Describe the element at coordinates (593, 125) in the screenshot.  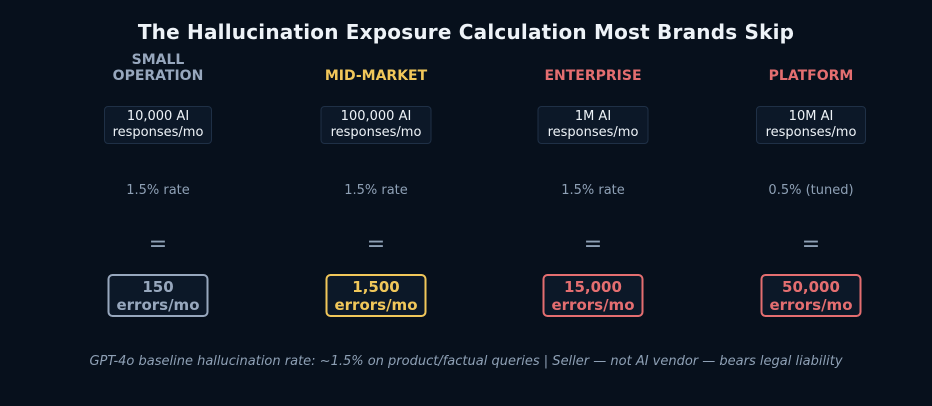
I see `volume-box: 1M AI responses/mo` at that location.